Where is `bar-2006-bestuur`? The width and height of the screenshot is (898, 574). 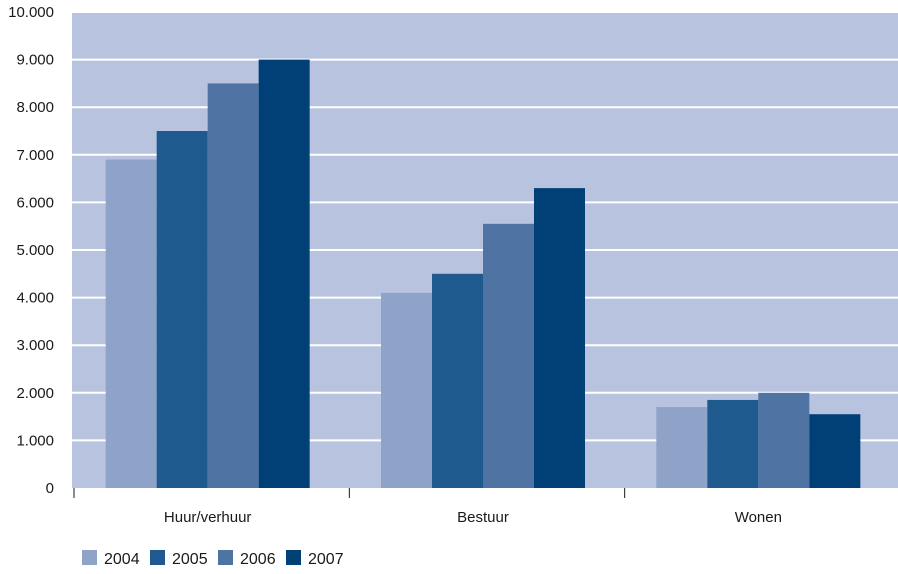 bar-2006-bestuur is located at coordinates (508, 355).